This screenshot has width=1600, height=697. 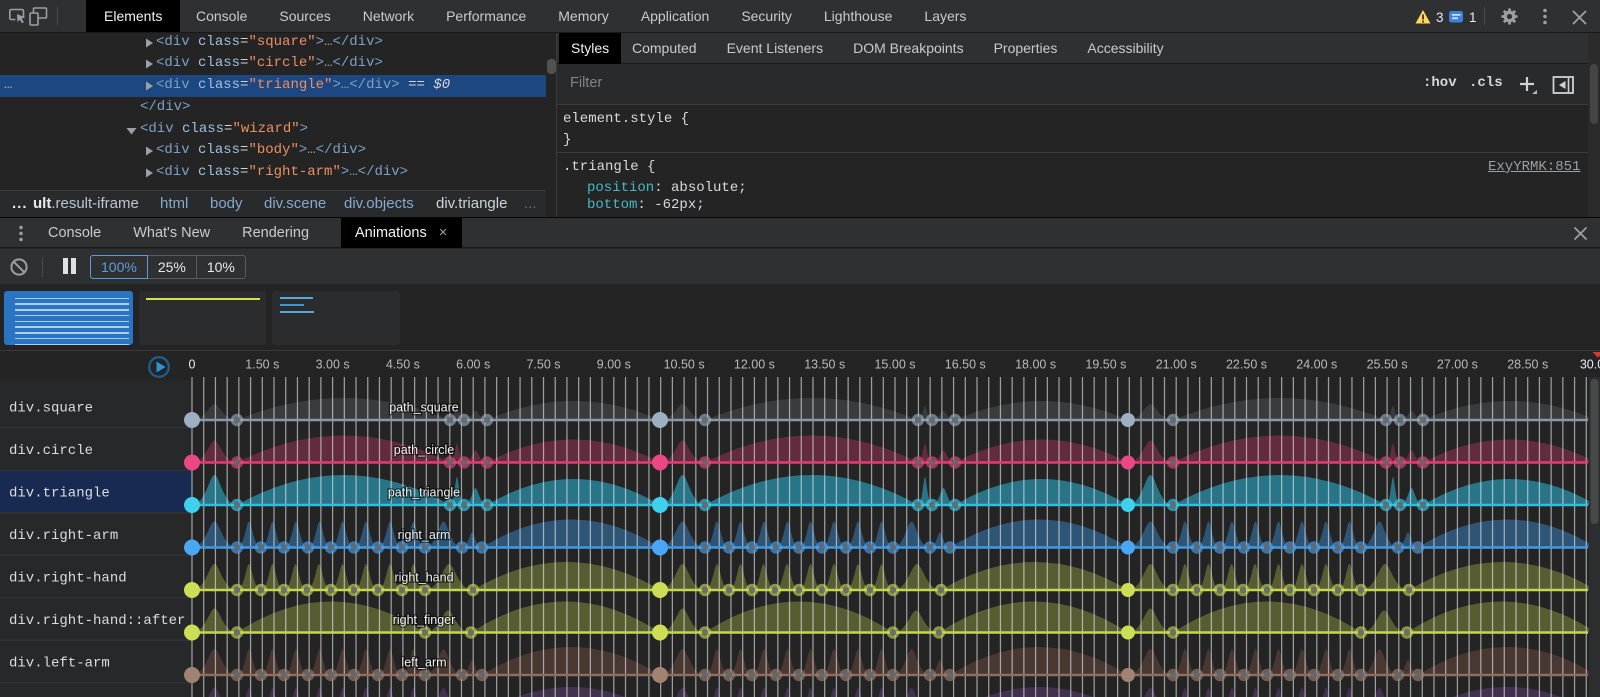 What do you see at coordinates (1387, 365) in the screenshot?
I see `svg-text: 25.50 s` at bounding box center [1387, 365].